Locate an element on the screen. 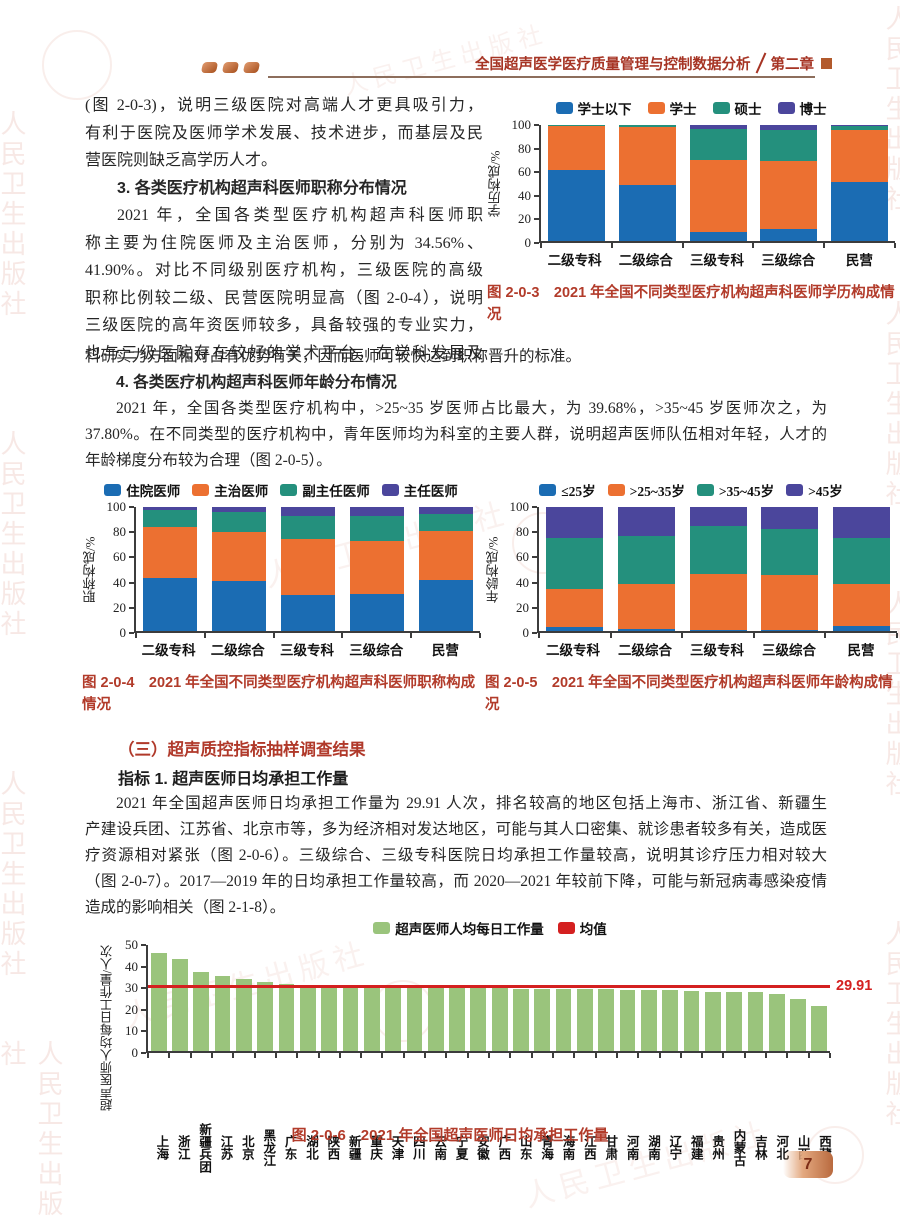  x-tick-label: 海南 is located at coordinates (567, 1148).